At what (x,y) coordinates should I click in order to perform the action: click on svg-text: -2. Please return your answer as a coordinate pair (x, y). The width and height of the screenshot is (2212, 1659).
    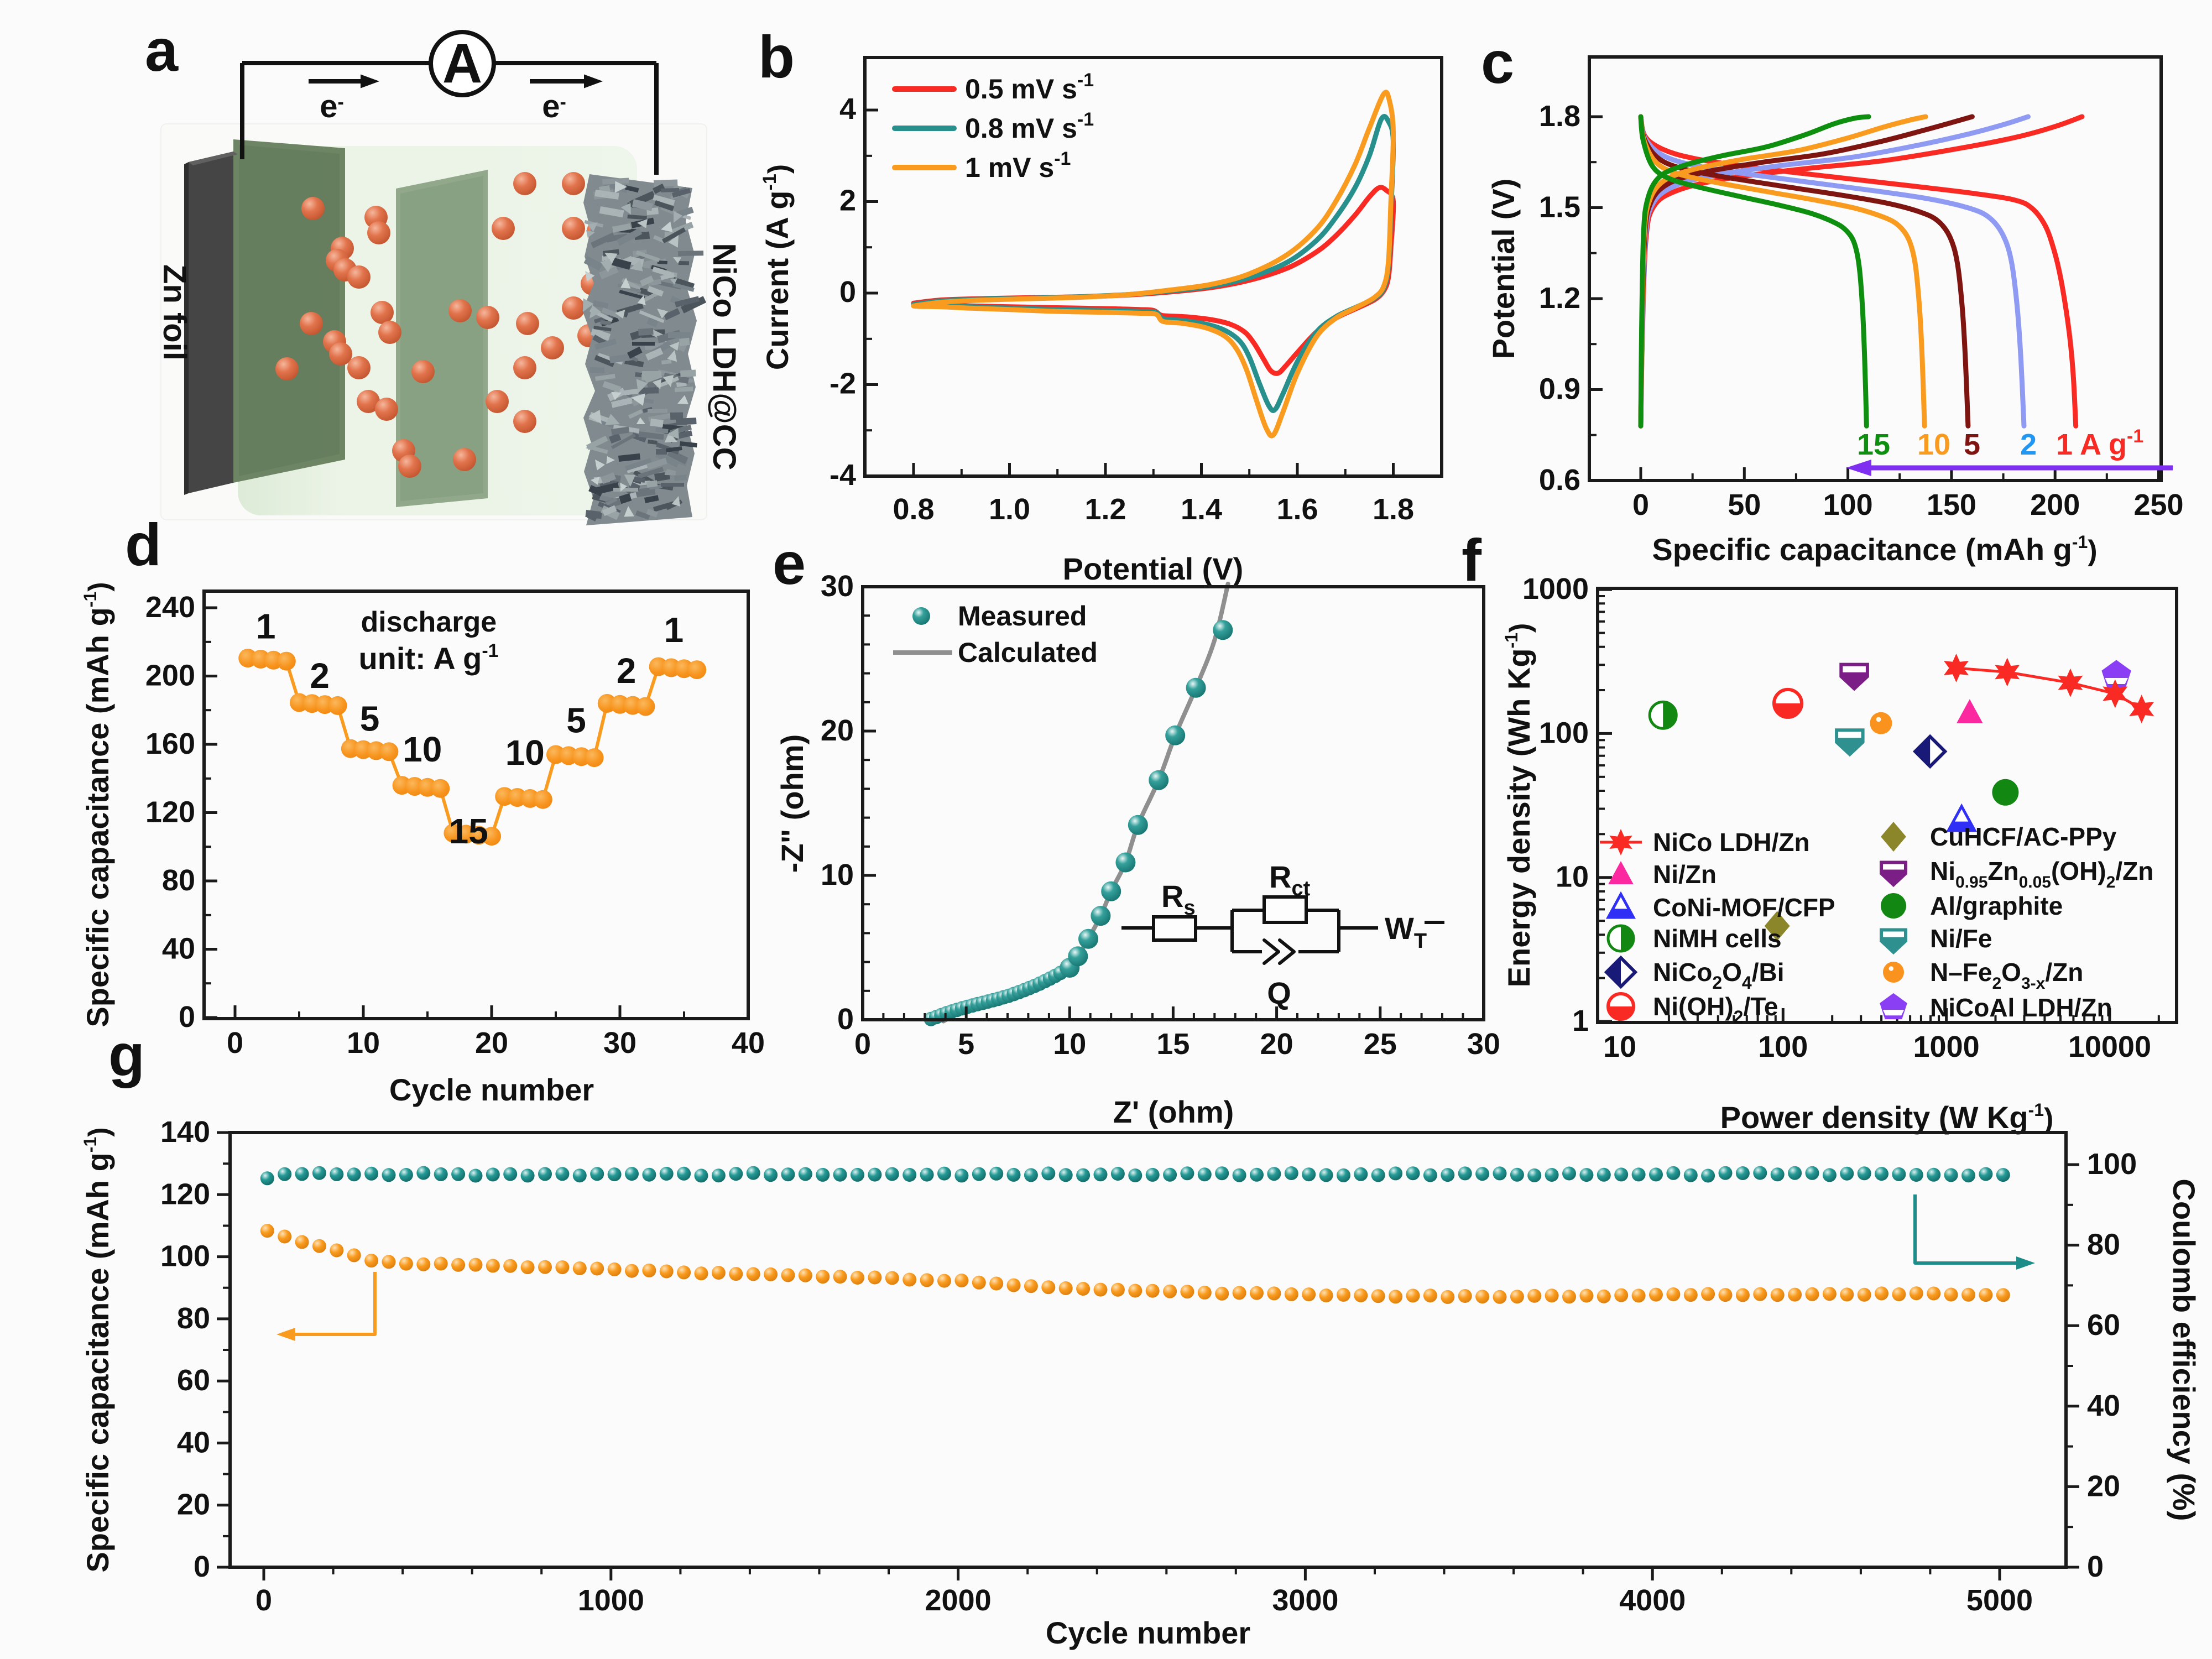
    Looking at the image, I should click on (843, 384).